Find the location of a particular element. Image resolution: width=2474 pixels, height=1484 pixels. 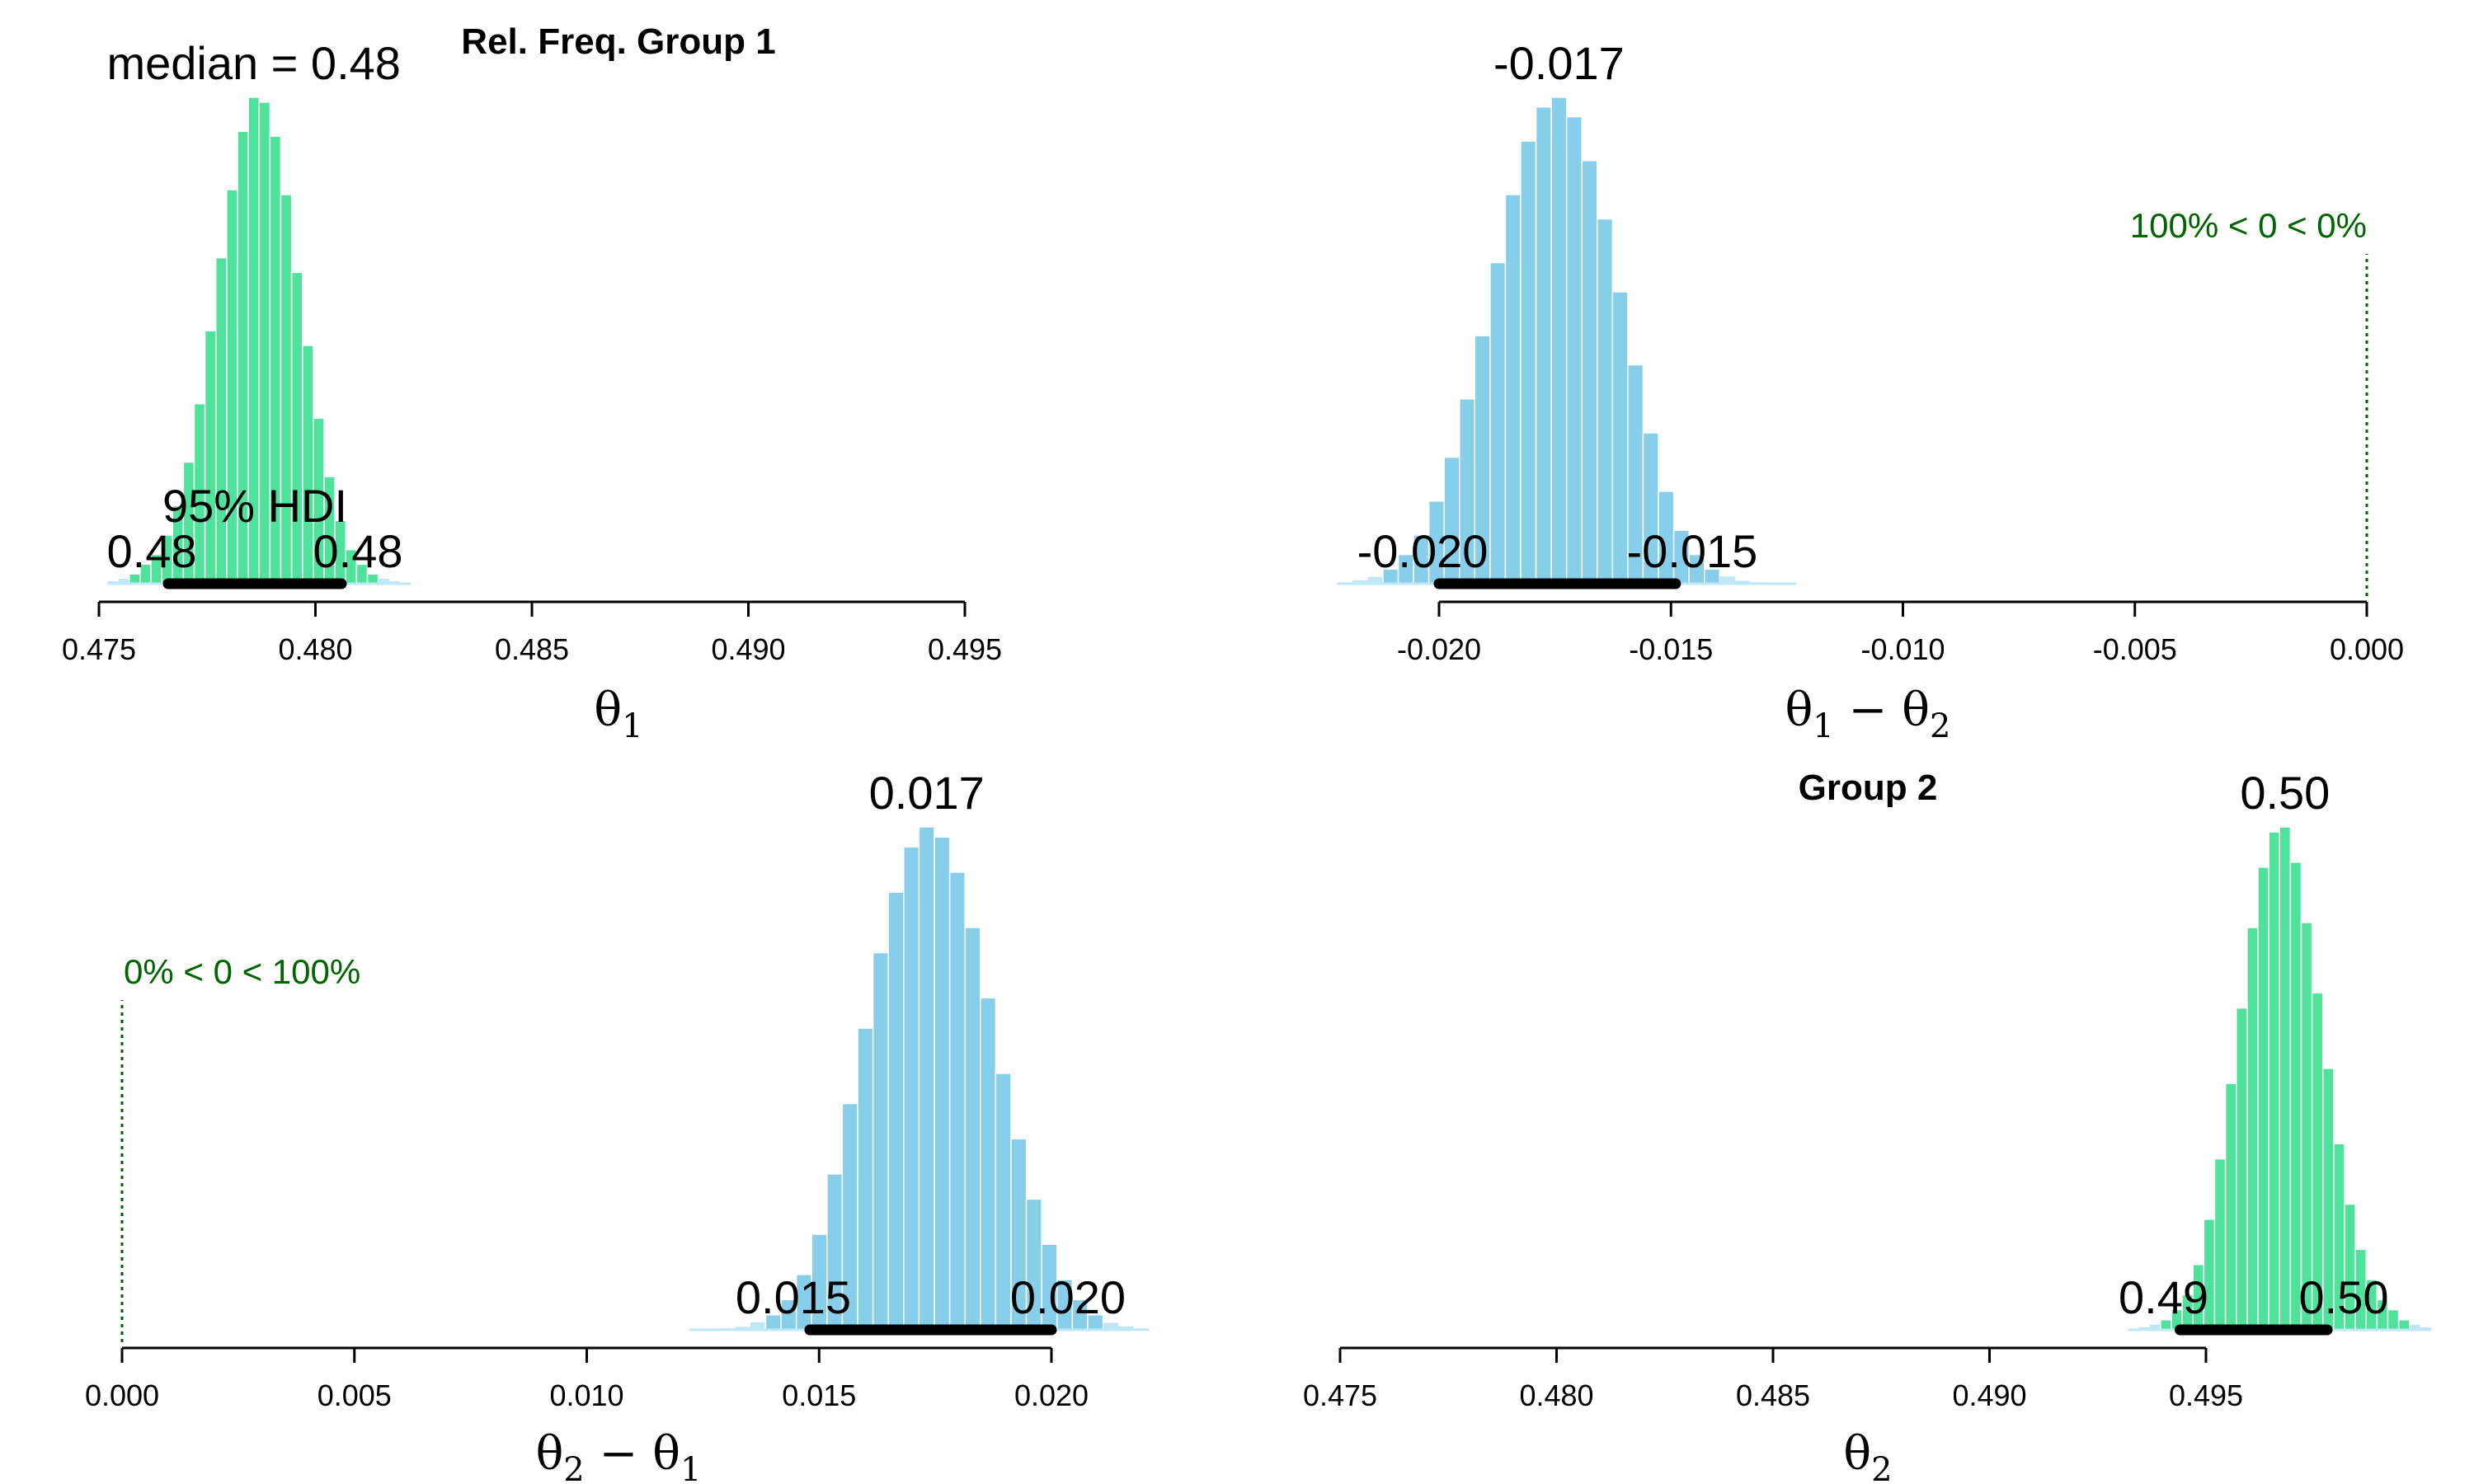

hdi-upper-label: -0.015 is located at coordinates (1691, 551).